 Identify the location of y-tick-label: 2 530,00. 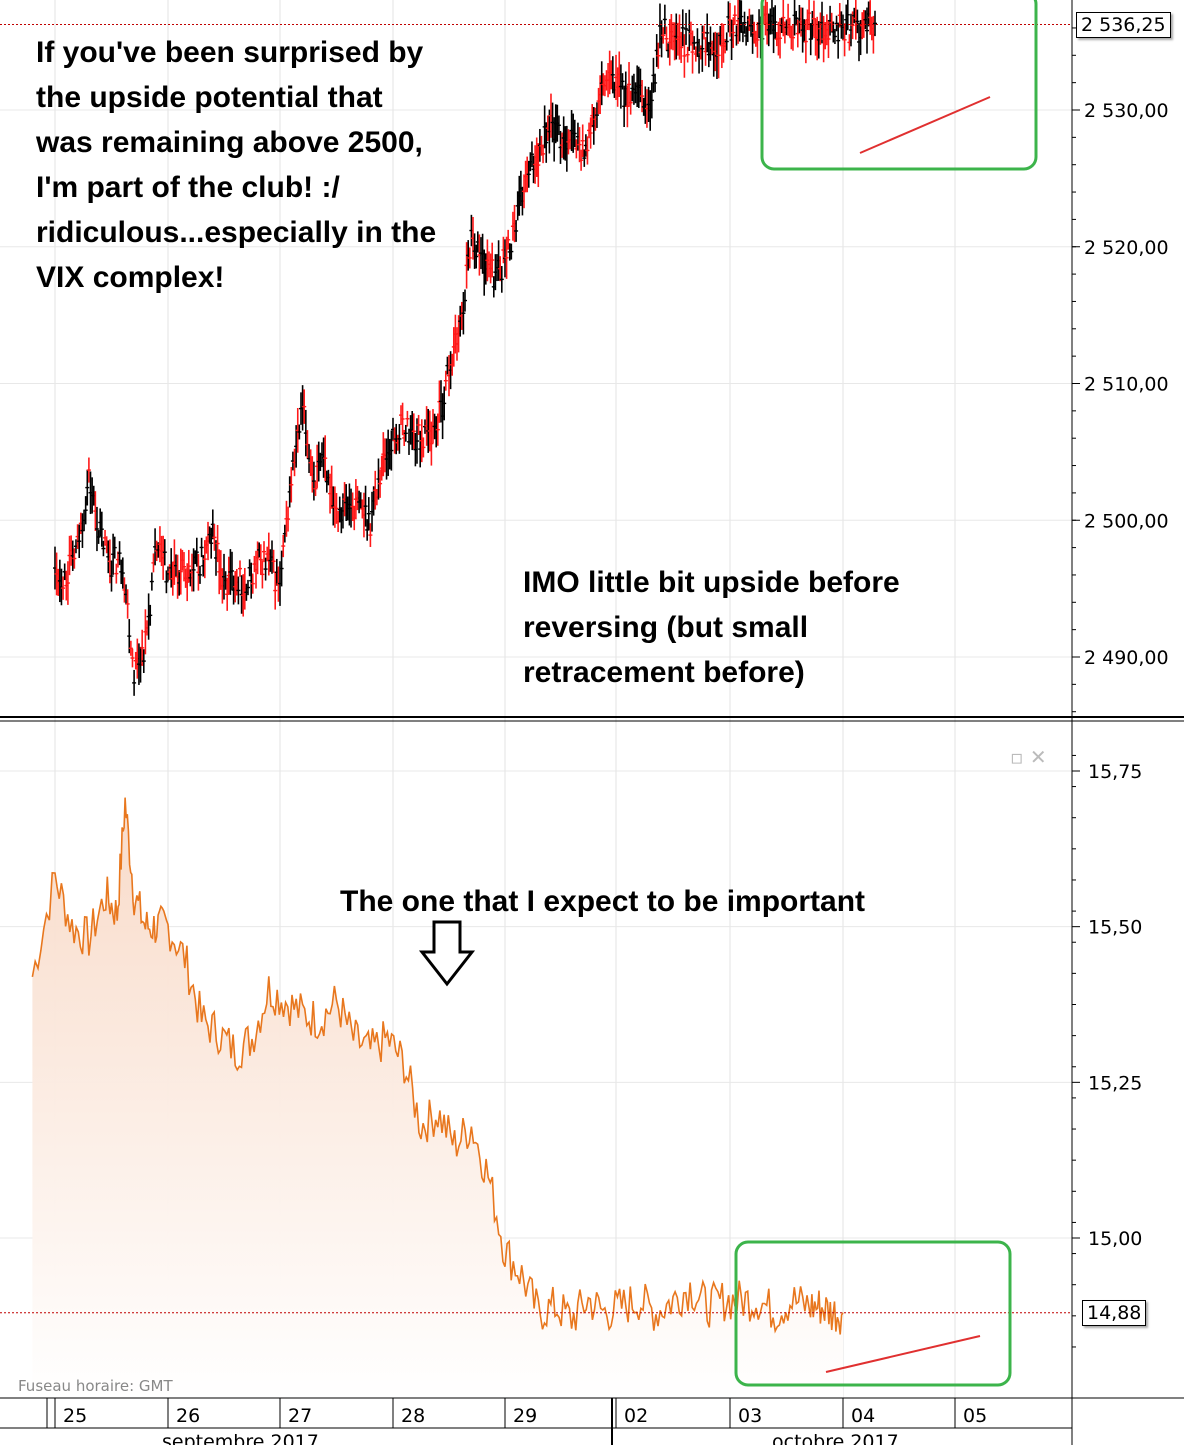
(1126, 111).